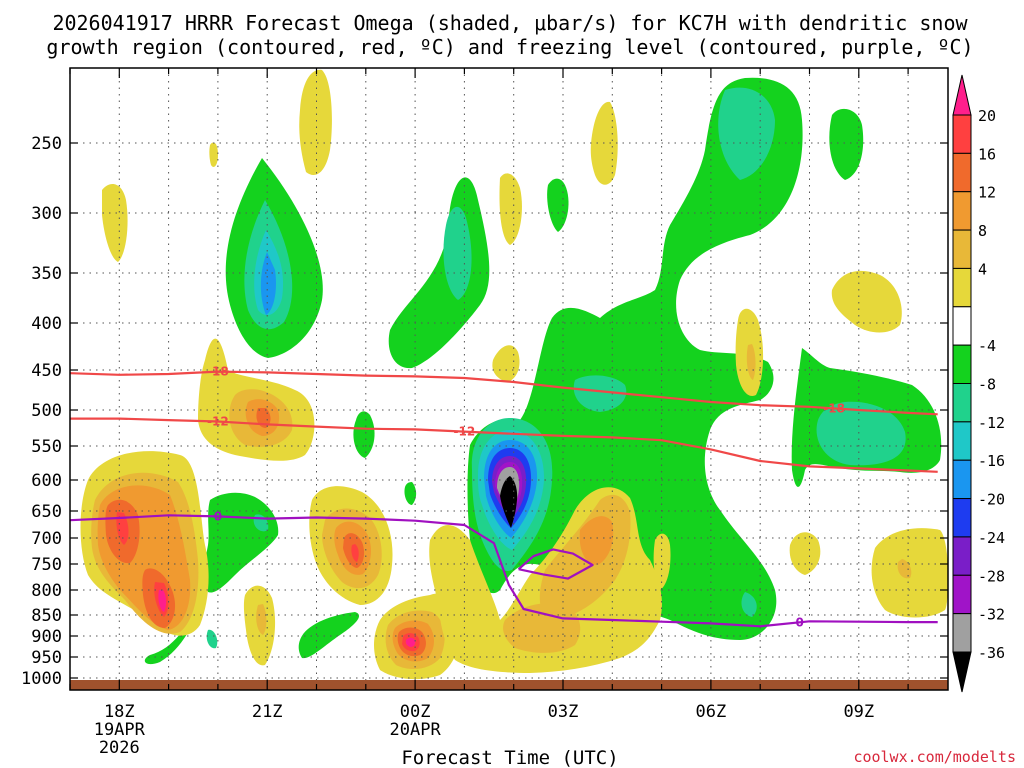 The image size is (1024, 768). What do you see at coordinates (991, 500) in the screenshot?
I see `colorbar-label: -20` at bounding box center [991, 500].